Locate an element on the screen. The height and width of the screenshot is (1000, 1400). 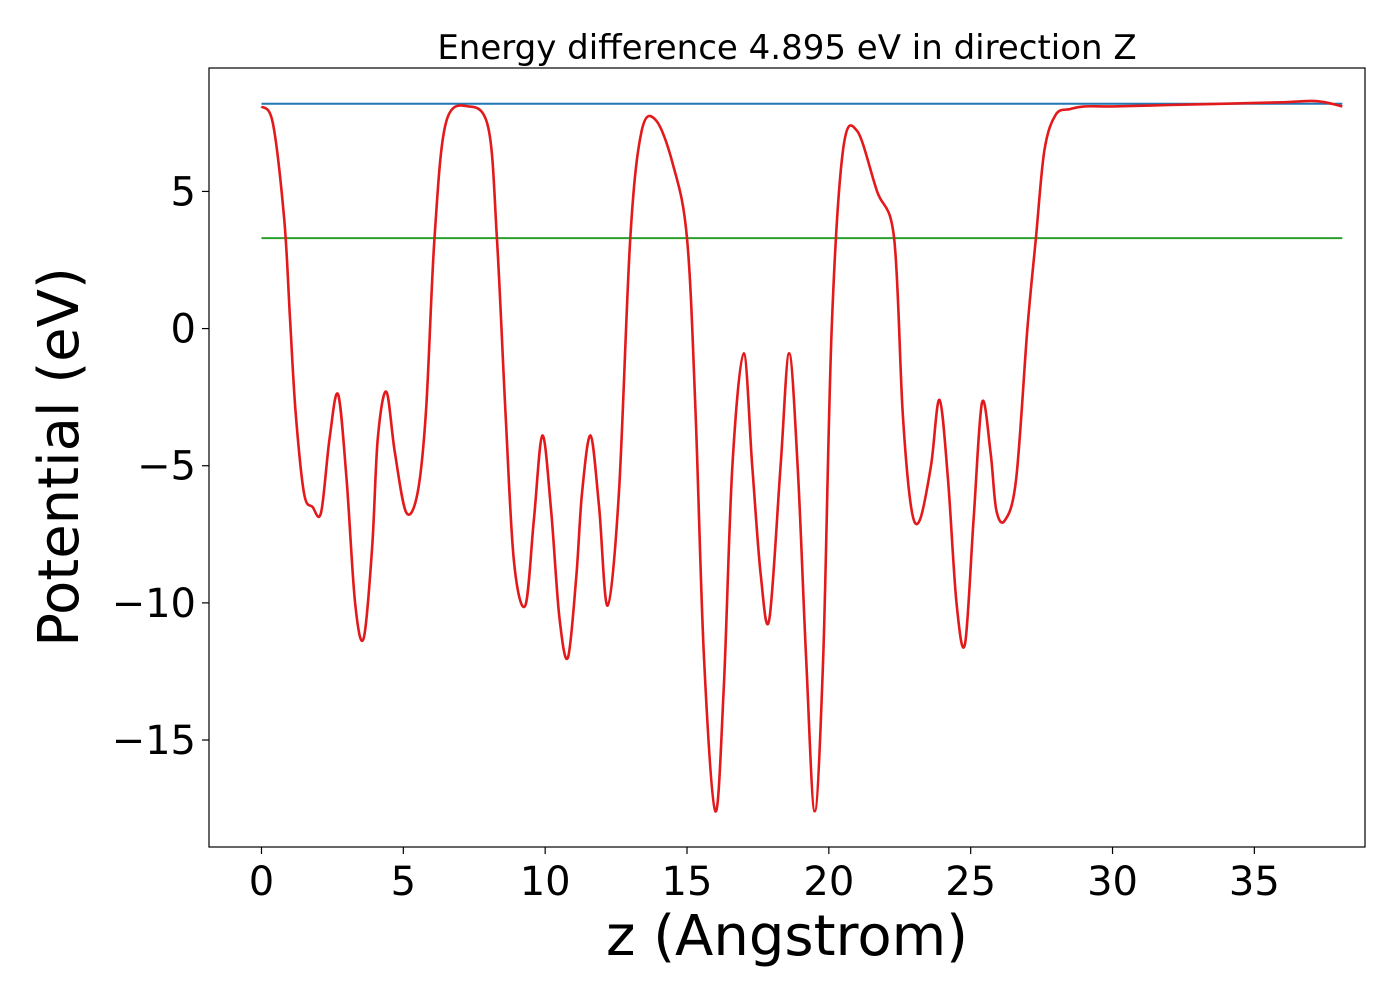
y-axis: 5 0 −5 −10 −15 is located at coordinates (160, 466).